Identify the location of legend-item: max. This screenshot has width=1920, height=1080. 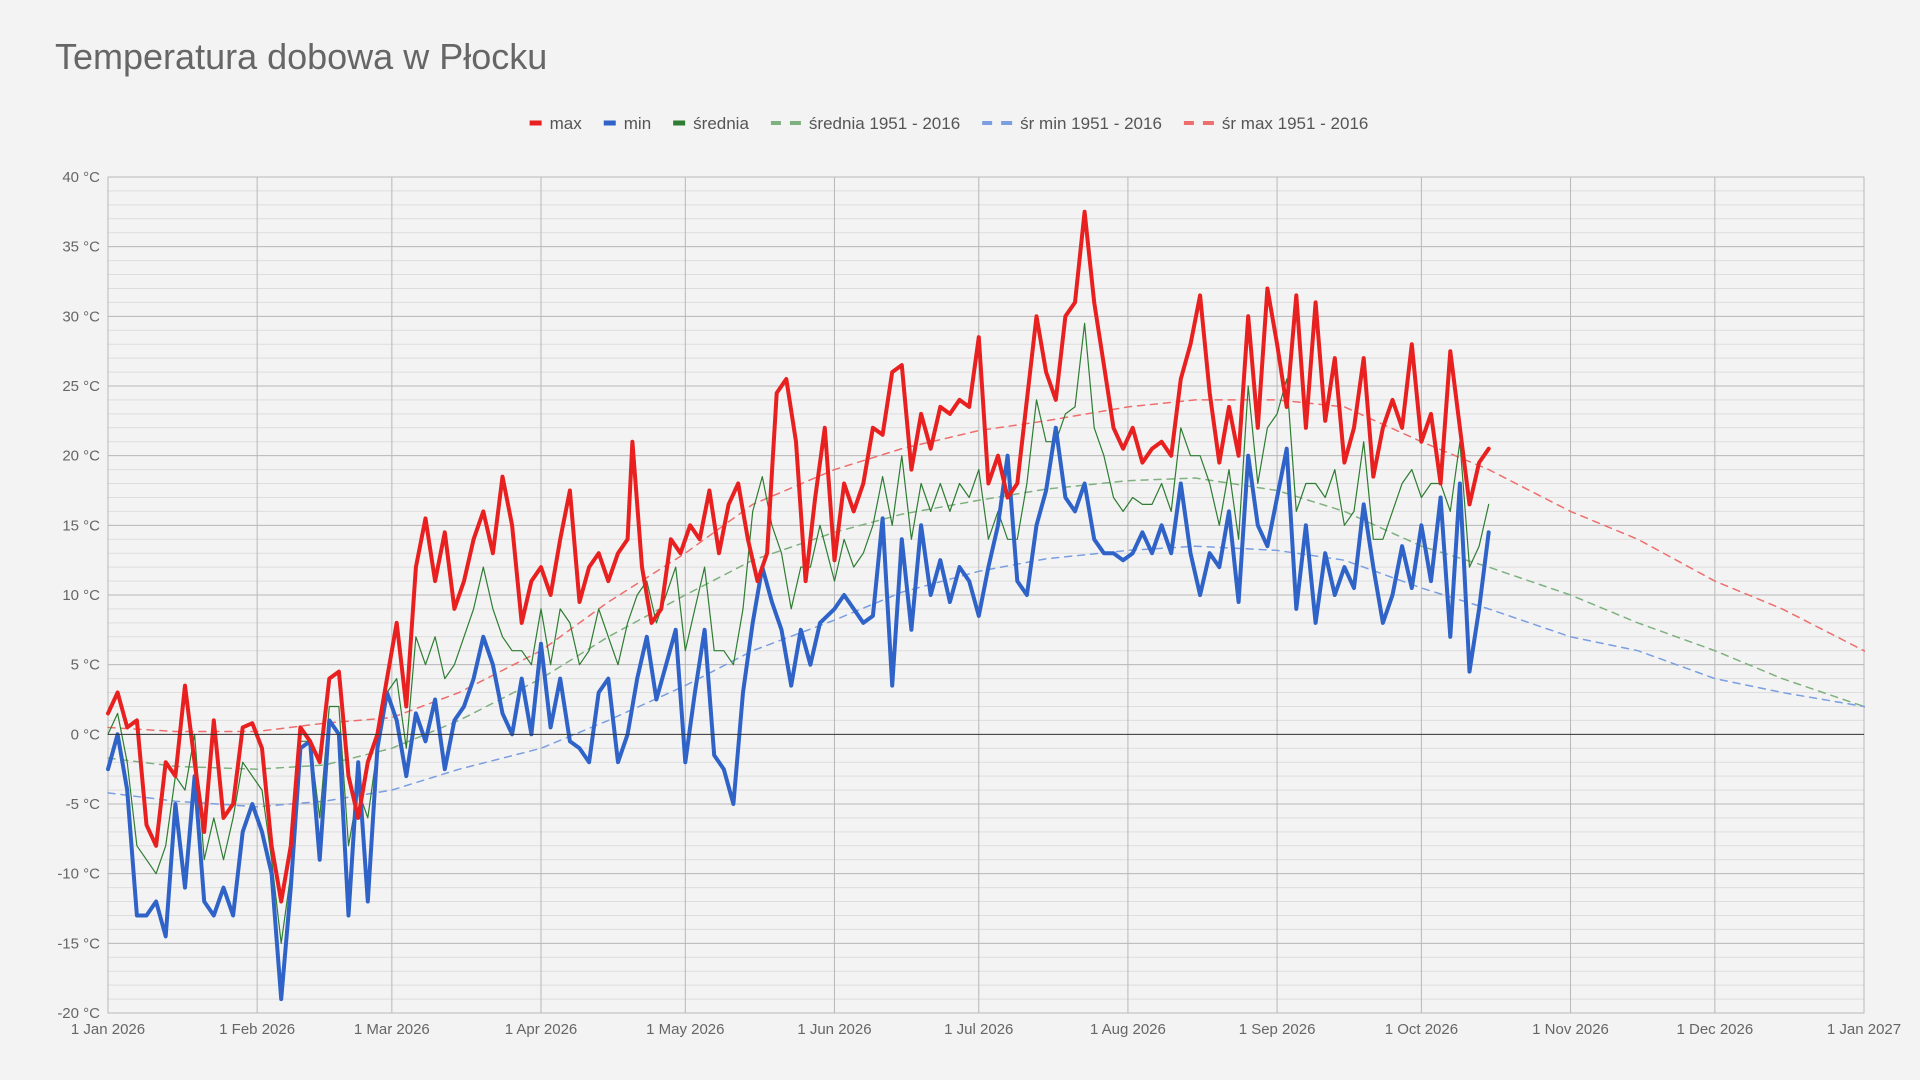
(556, 123).